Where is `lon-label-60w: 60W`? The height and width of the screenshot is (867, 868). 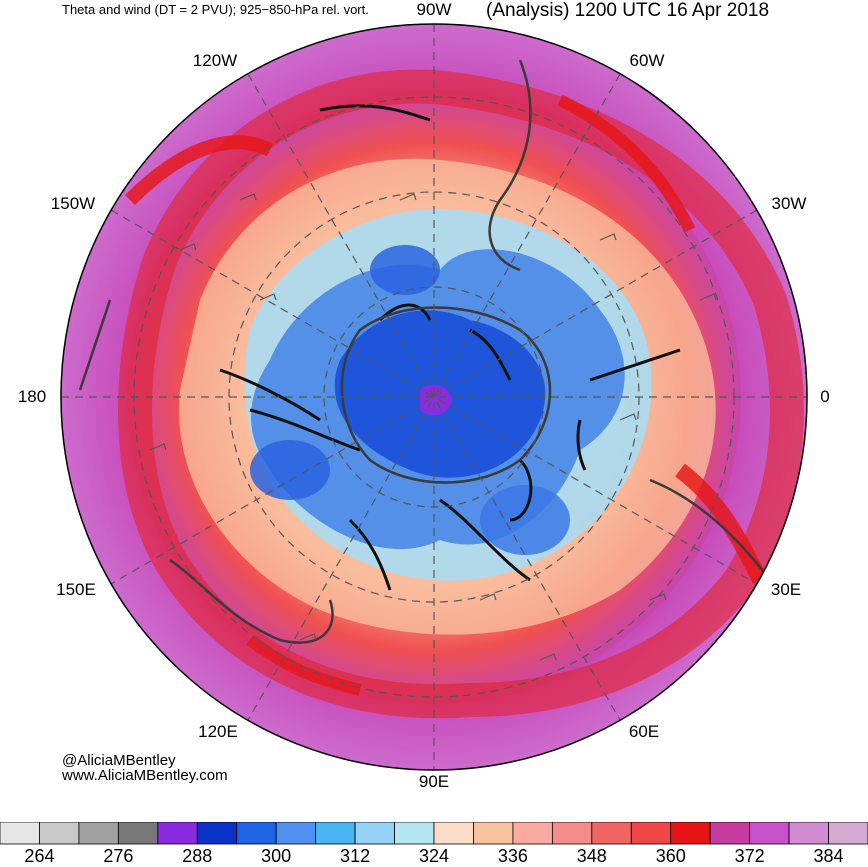
lon-label-60w: 60W is located at coordinates (647, 60).